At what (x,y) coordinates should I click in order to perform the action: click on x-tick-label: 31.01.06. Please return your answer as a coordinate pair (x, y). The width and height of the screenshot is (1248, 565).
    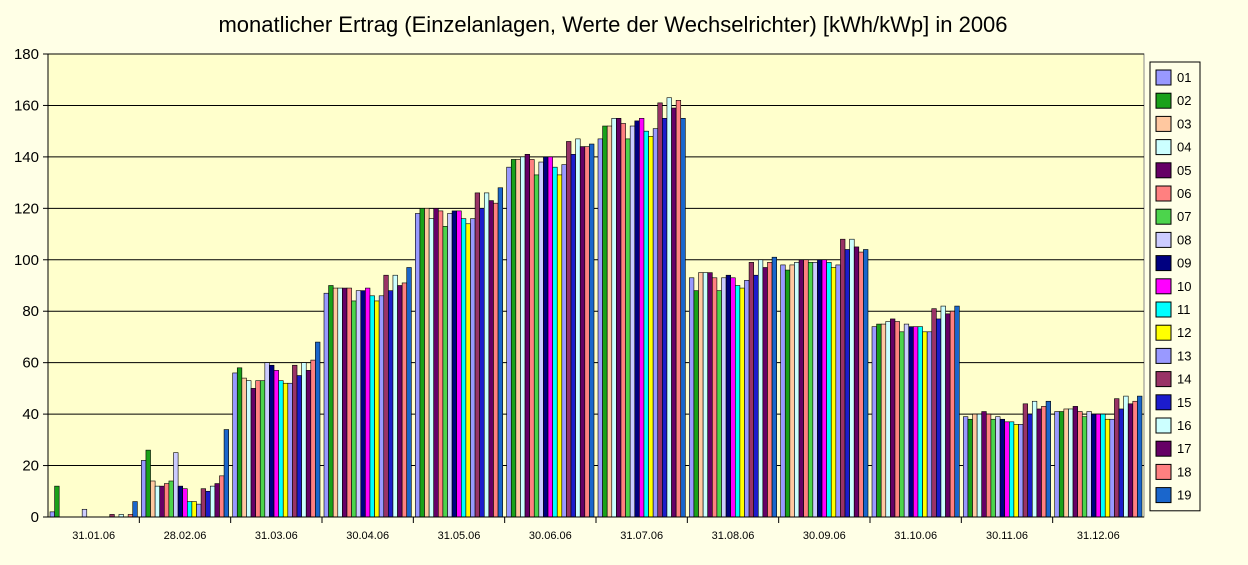
    Looking at the image, I should click on (93, 536).